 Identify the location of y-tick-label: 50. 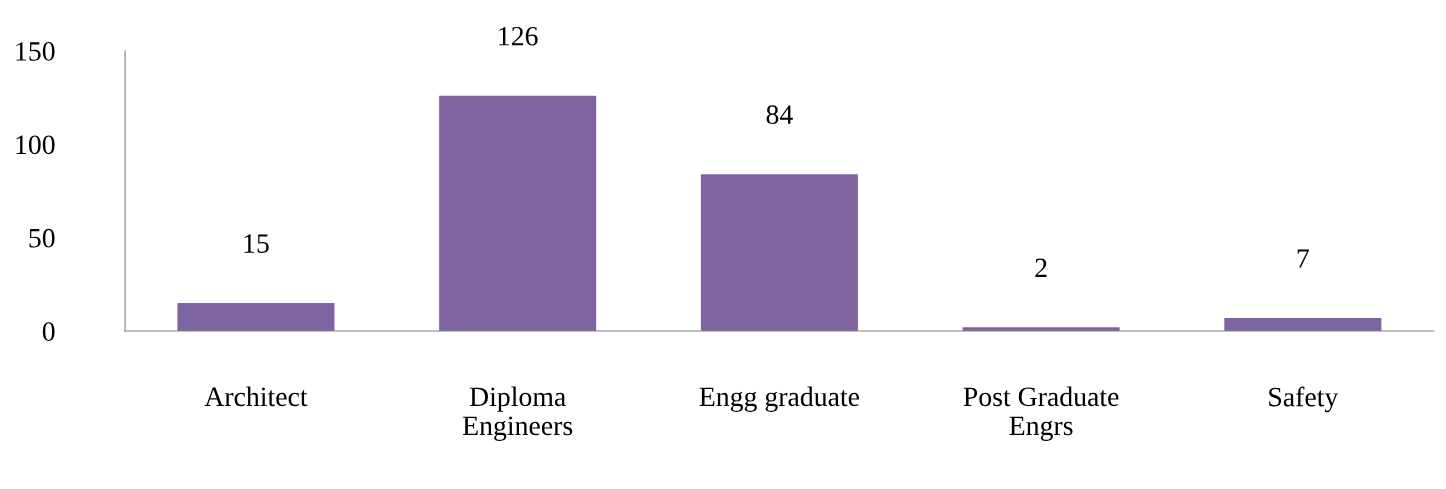
(42, 238).